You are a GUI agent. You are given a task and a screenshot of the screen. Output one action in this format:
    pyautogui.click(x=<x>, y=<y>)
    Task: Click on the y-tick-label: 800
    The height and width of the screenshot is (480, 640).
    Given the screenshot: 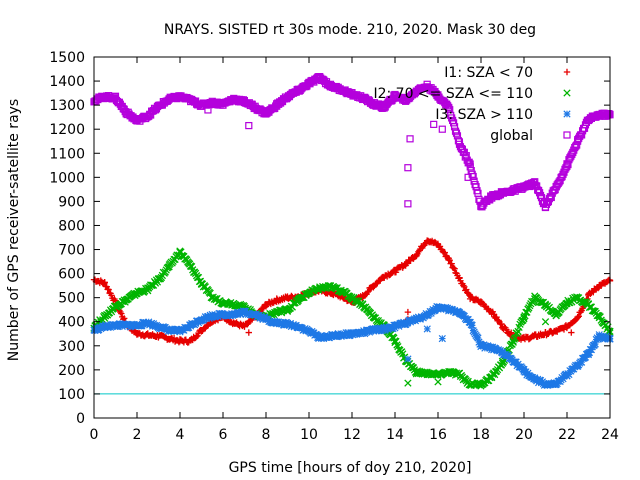 What is the action you would take?
    pyautogui.click(x=71, y=226)
    